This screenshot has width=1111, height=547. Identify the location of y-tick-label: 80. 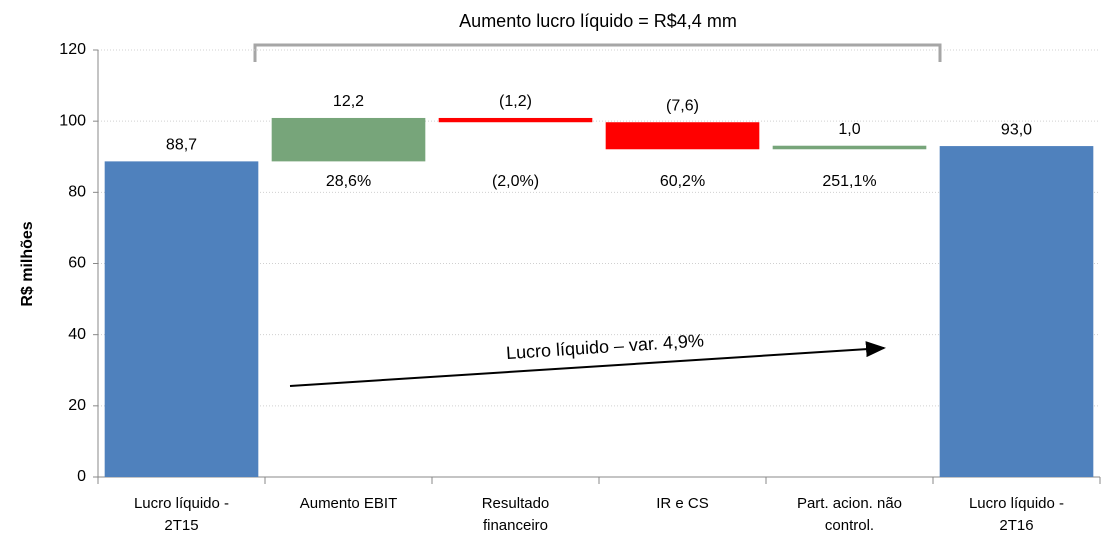
(77, 192).